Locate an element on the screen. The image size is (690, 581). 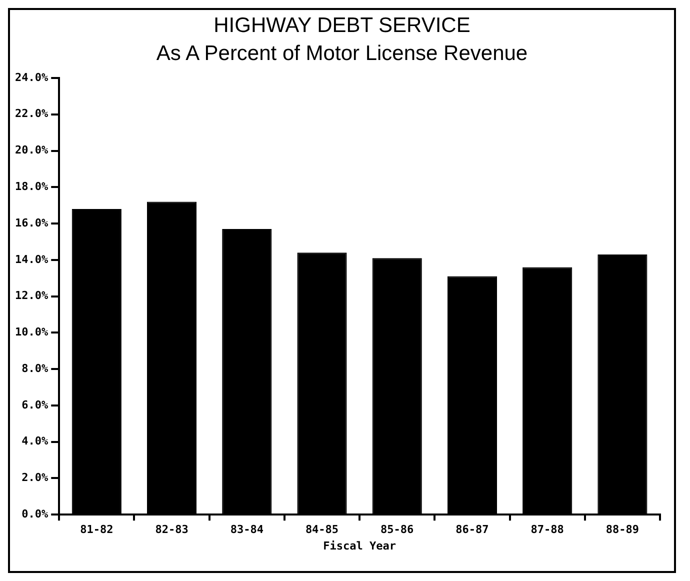
y-tick-label: 0.0% is located at coordinates (35, 513).